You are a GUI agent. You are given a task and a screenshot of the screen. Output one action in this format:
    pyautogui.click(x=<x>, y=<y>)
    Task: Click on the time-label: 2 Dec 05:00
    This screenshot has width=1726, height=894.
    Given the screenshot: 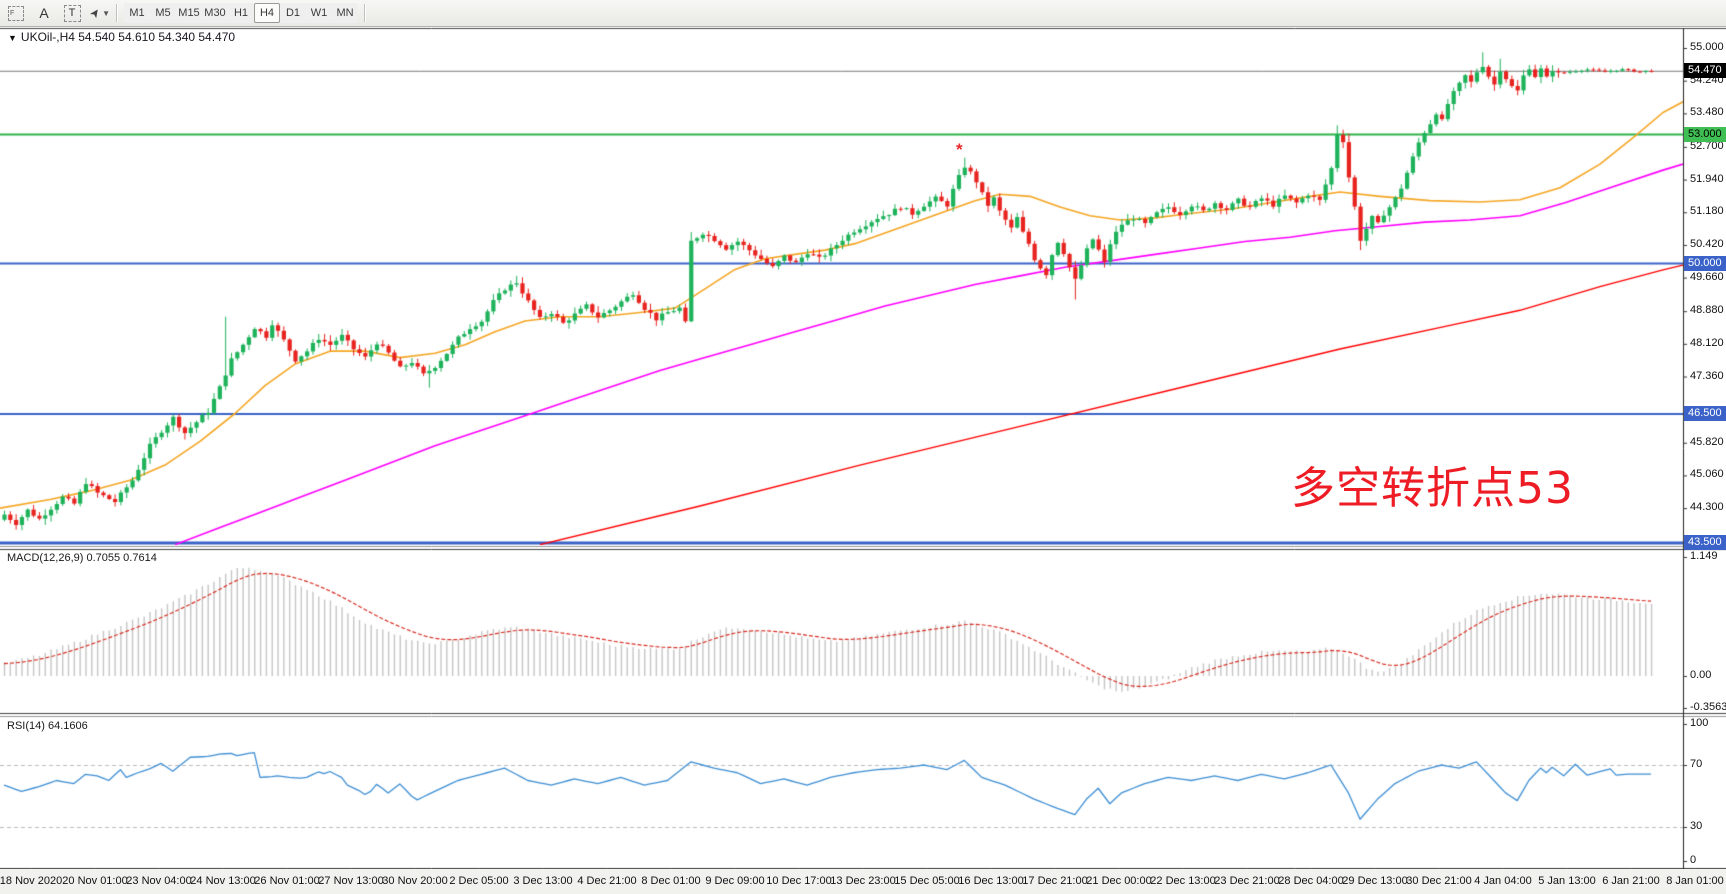 What is the action you would take?
    pyautogui.click(x=479, y=881)
    